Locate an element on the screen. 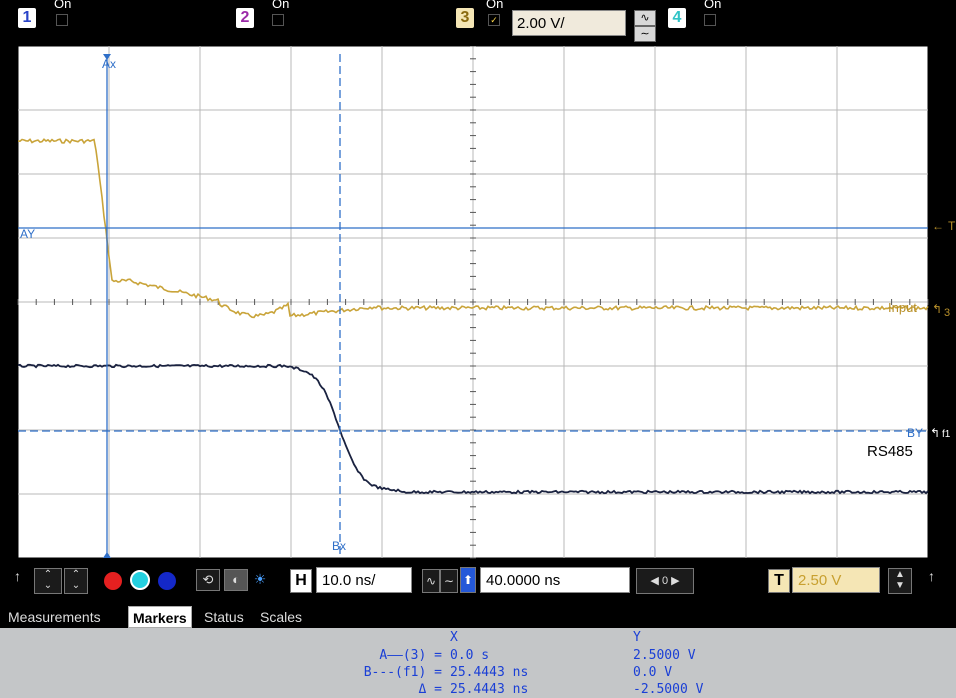 The height and width of the screenshot is (698, 956). waveform-mode-icon: ∿ is located at coordinates (431, 581).